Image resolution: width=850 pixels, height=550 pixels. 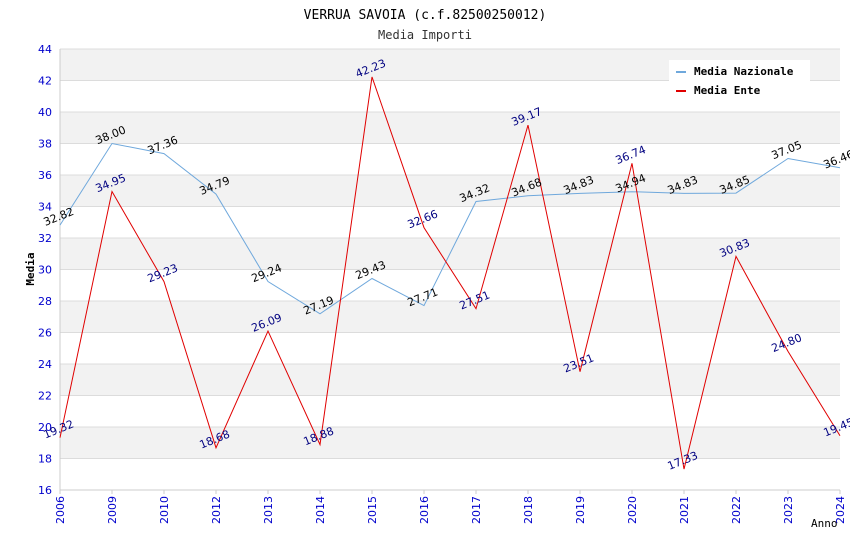 What do you see at coordinates (45, 112) in the screenshot?
I see `y-tick-label: 40` at bounding box center [45, 112].